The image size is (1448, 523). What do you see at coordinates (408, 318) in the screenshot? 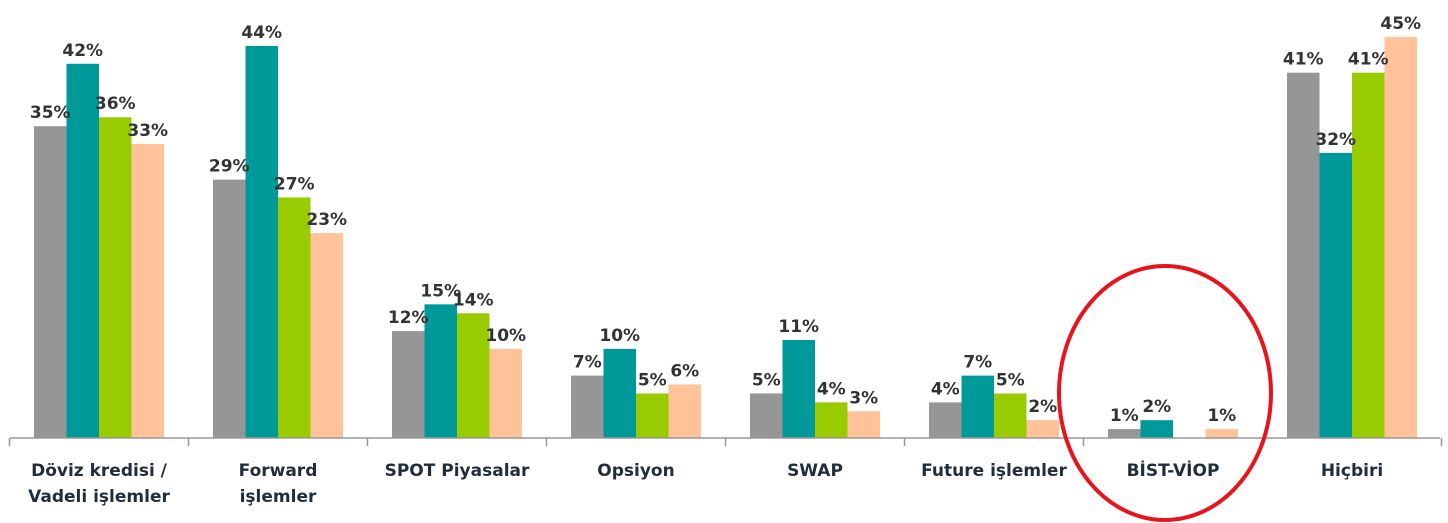
I see `data-label: 12%` at bounding box center [408, 318].